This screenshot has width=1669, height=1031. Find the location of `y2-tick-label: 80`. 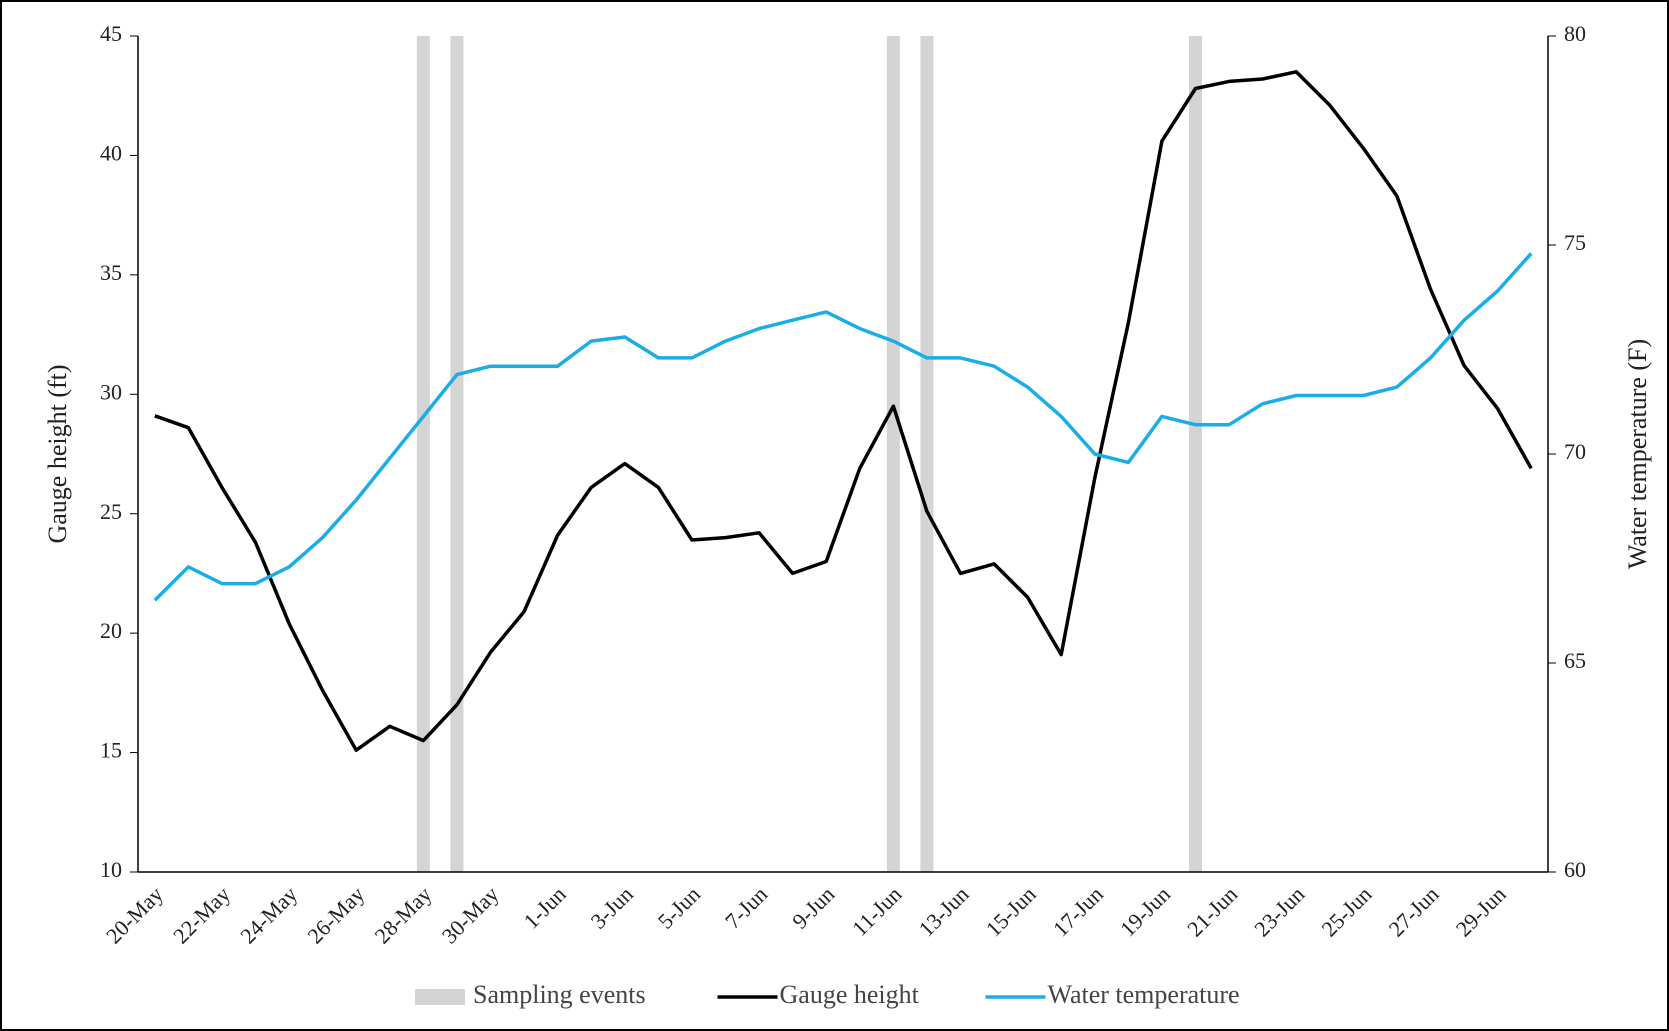

y2-tick-label: 80 is located at coordinates (1575, 33).